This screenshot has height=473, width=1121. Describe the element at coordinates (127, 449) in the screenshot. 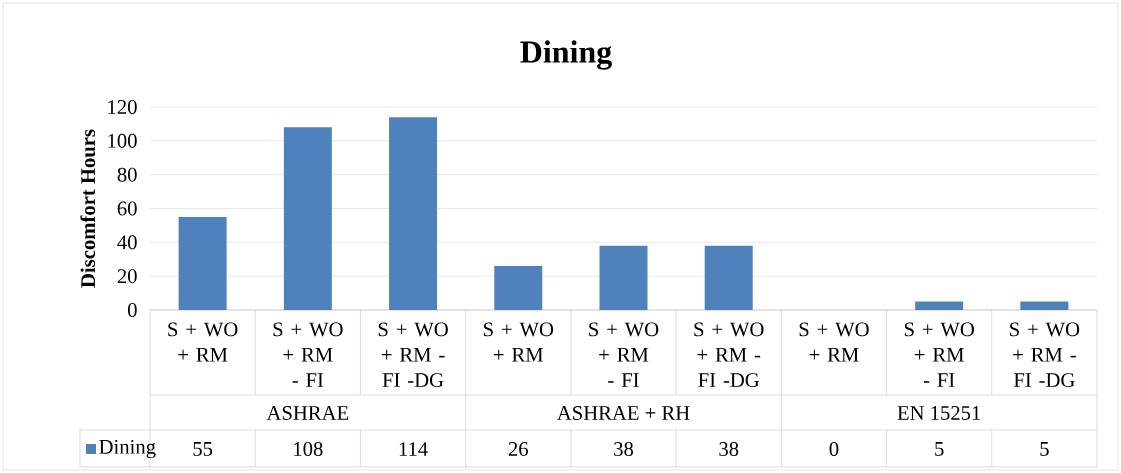

I see `legend-label: Dining` at that location.